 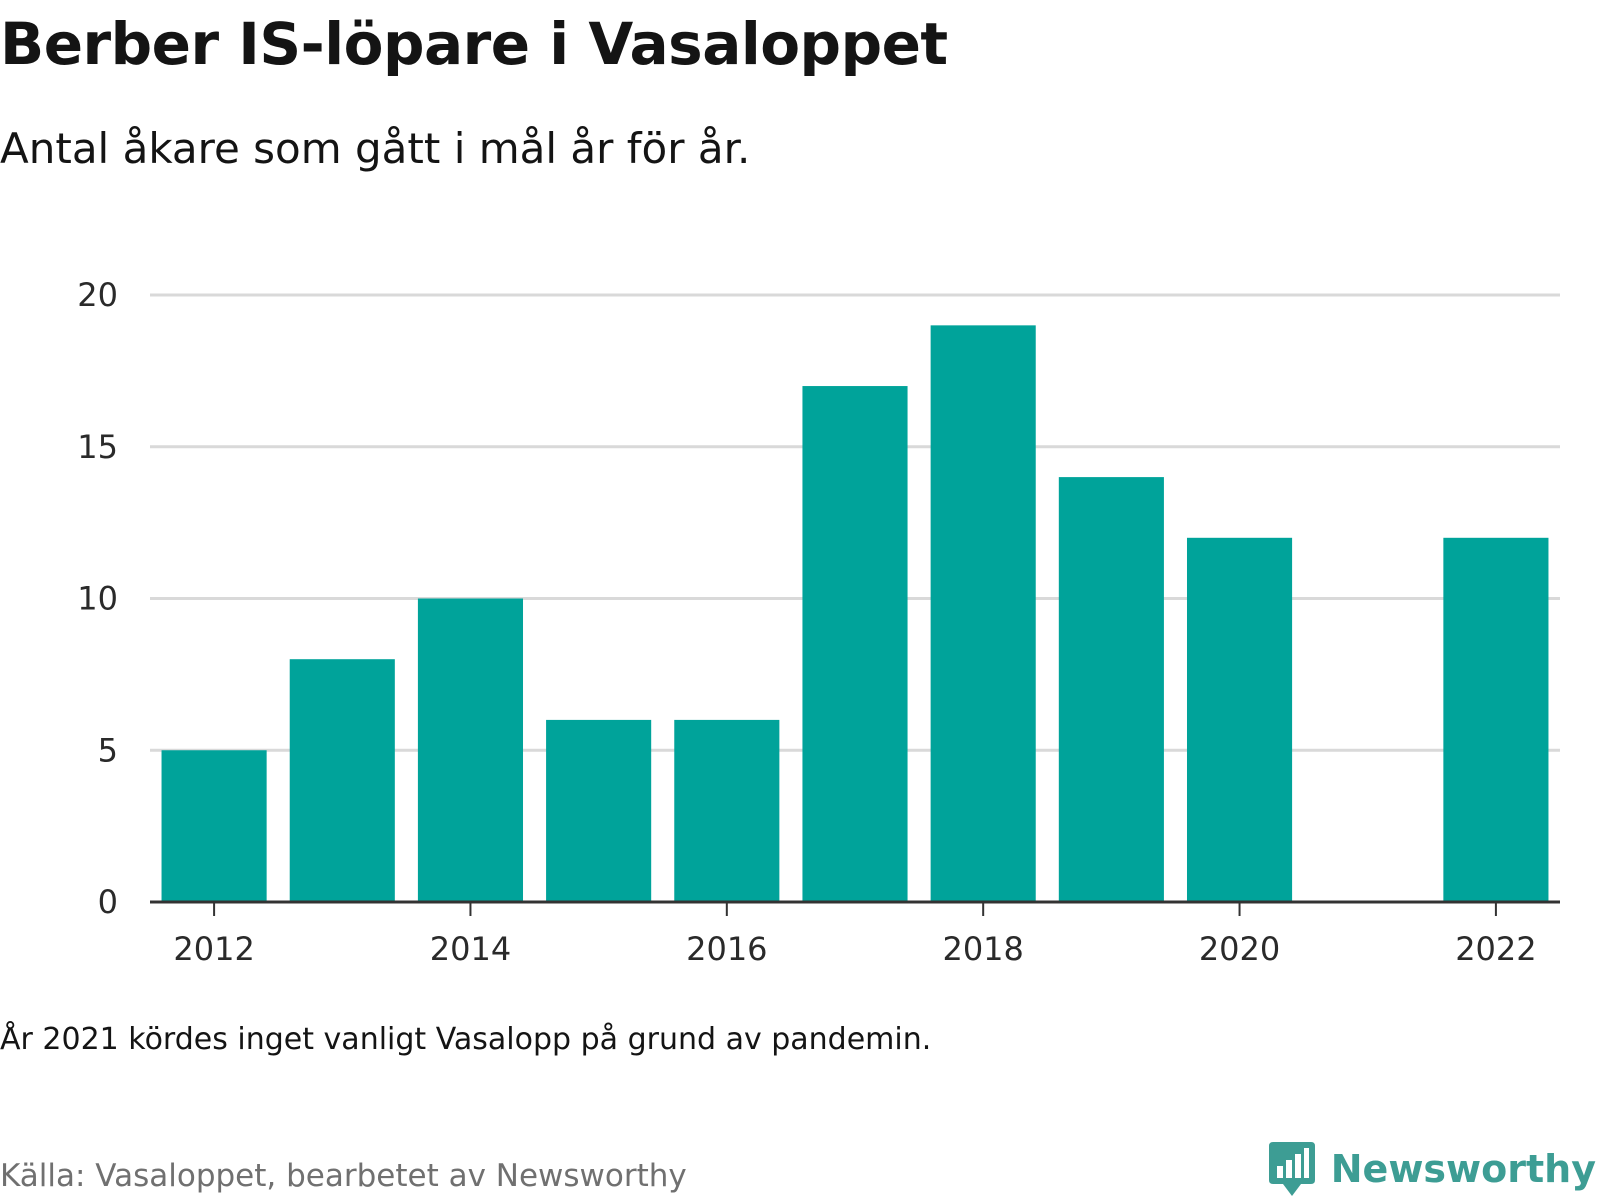 I want to click on x-tick-label: 2020, so click(x=1239, y=949).